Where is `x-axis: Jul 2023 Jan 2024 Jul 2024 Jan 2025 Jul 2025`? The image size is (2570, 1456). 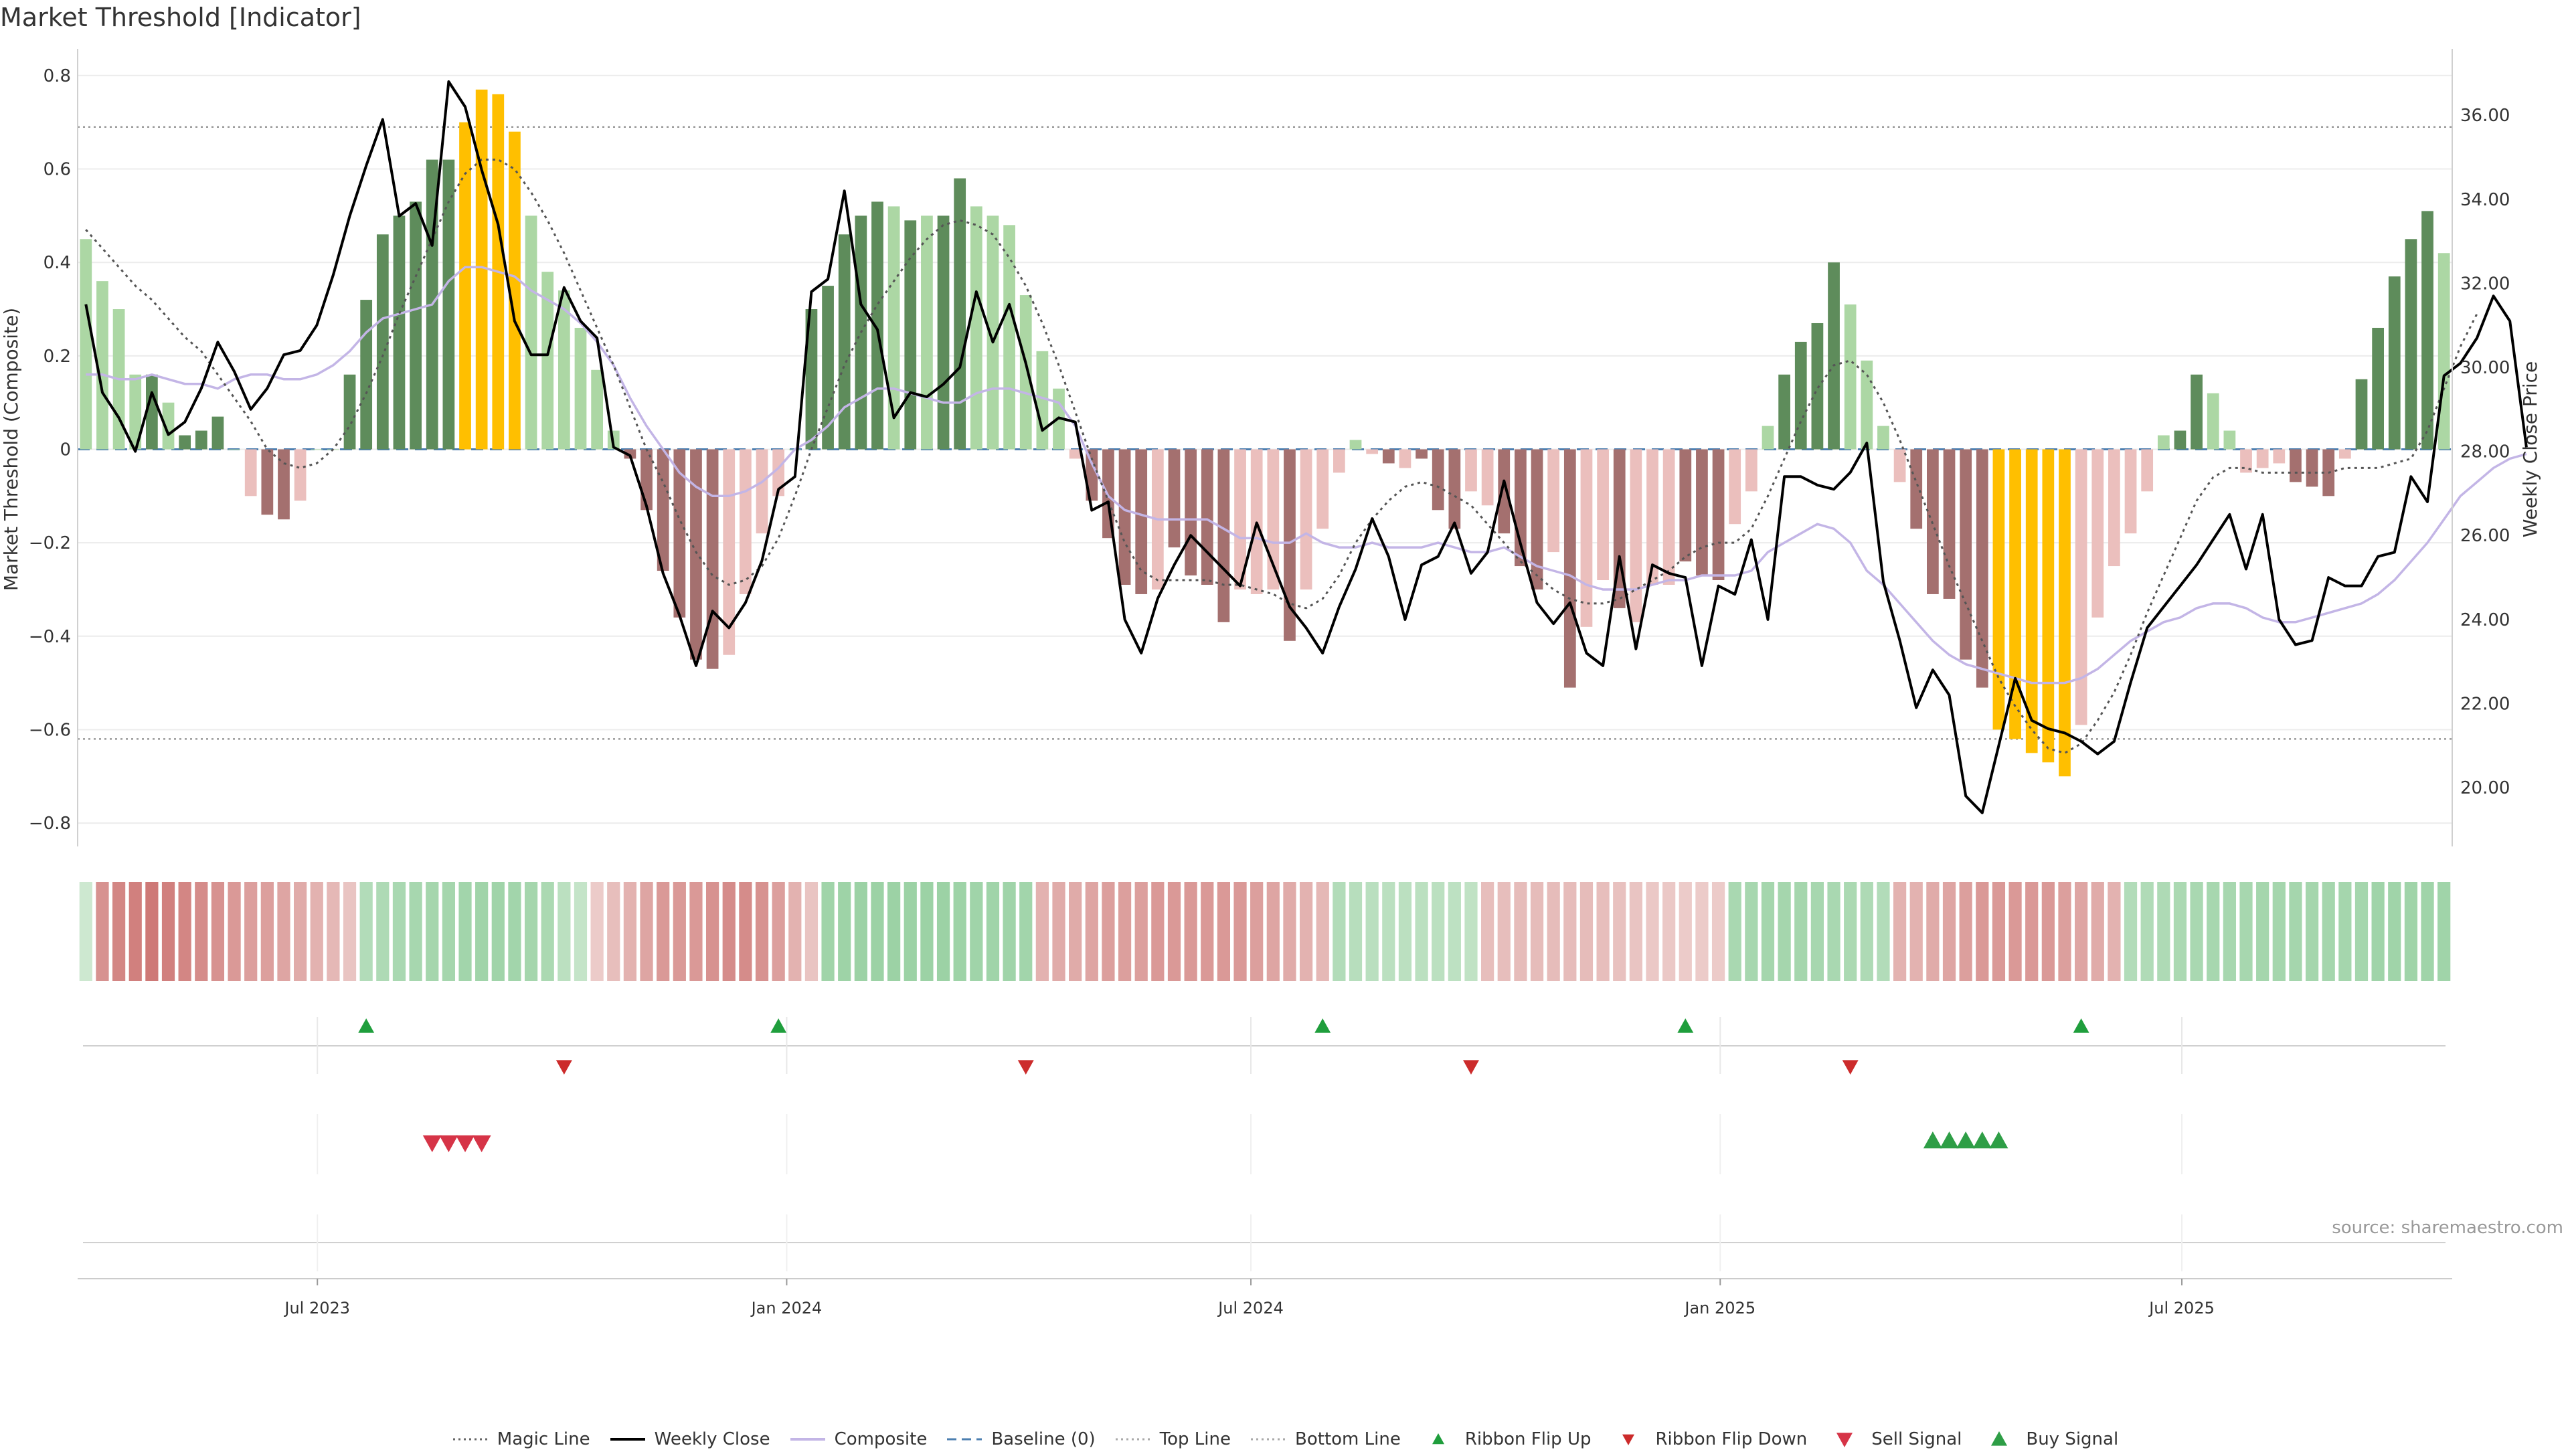 x-axis: Jul 2023 Jan 2024 Jul 2024 Jan 2025 Jul 2025 is located at coordinates (1265, 1297).